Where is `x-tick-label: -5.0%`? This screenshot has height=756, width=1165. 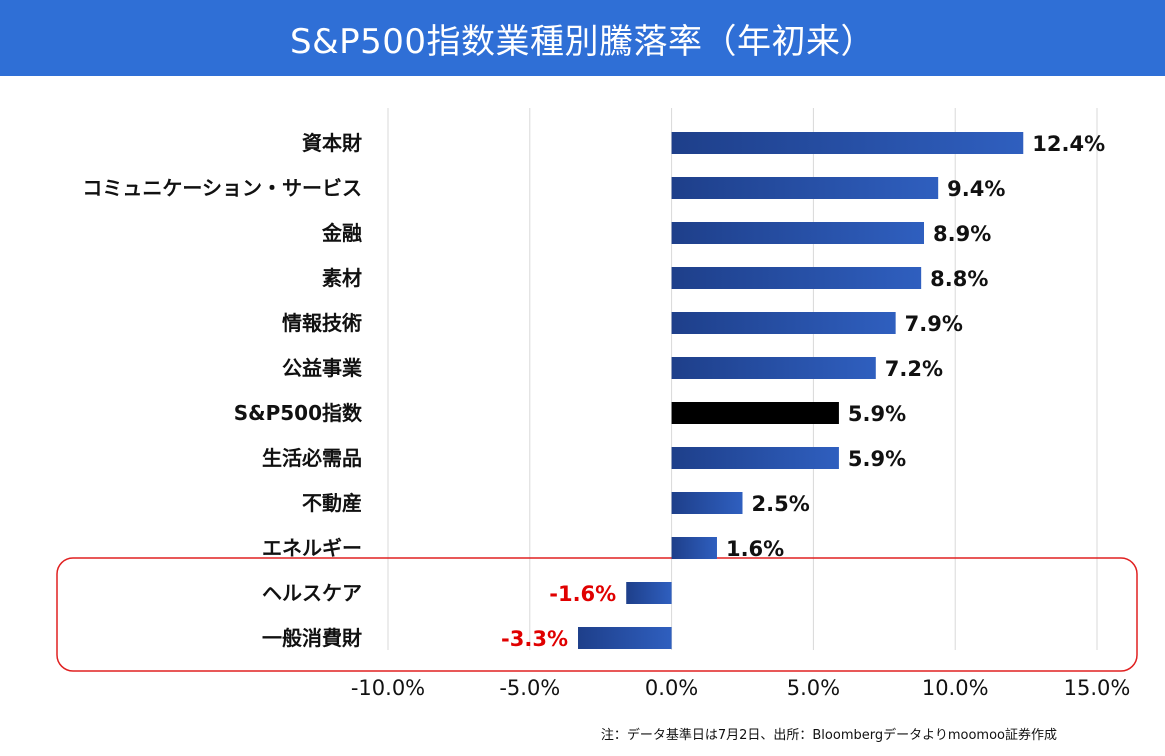
x-tick-label: -5.0% is located at coordinates (529, 688).